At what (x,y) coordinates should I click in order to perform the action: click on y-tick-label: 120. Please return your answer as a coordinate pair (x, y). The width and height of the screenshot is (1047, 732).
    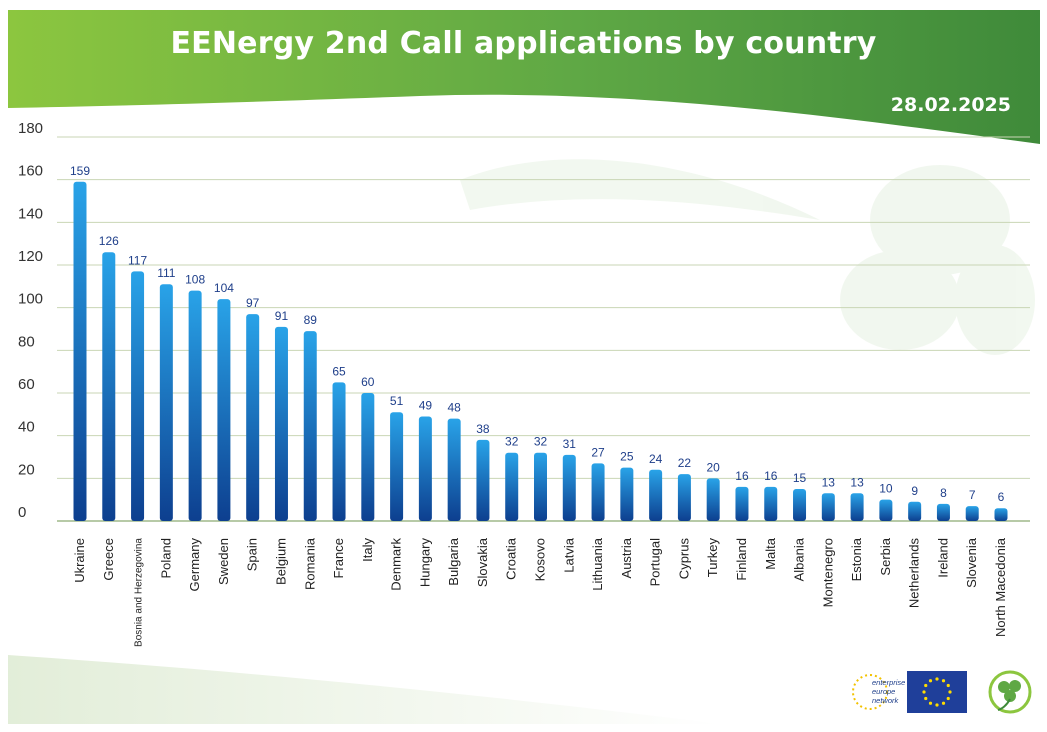
    Looking at the image, I should click on (30, 256).